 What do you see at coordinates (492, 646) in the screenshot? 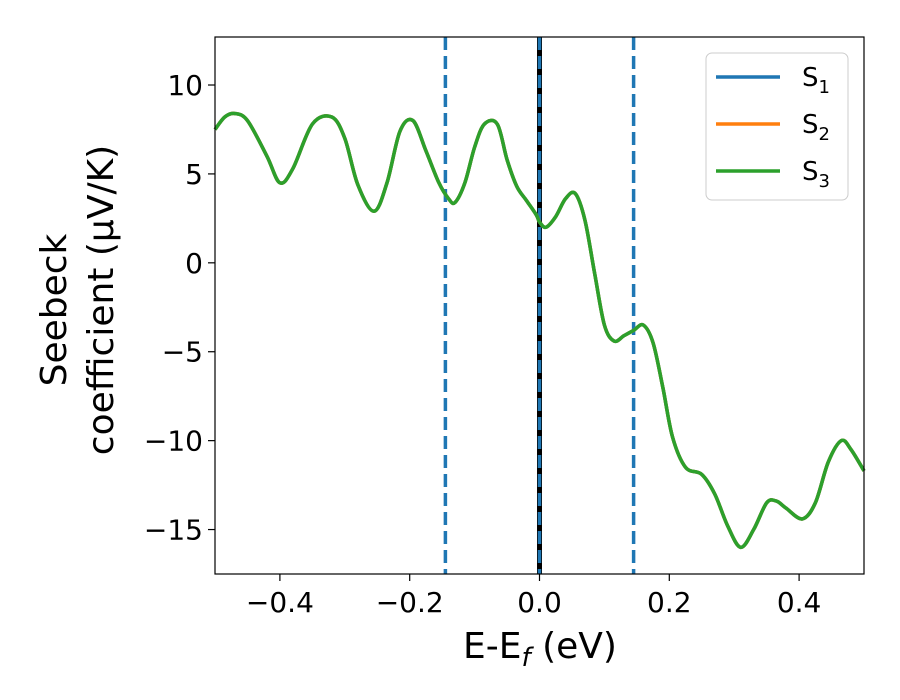
I see `x-axis-label-main: E-E` at bounding box center [492, 646].